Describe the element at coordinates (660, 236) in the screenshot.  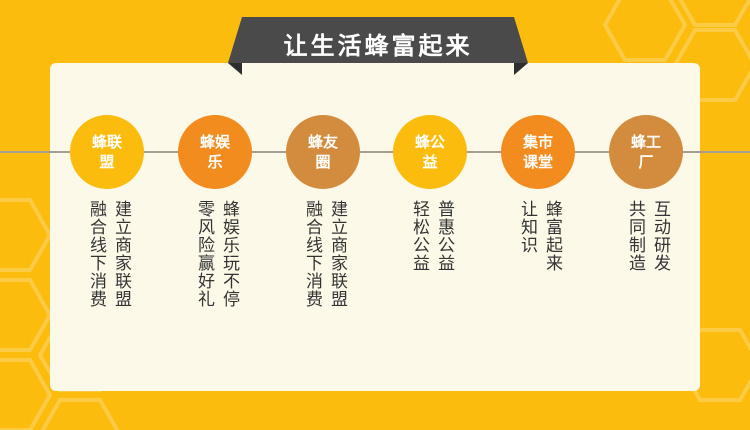
I see `feature-description-line: 互动研发` at that location.